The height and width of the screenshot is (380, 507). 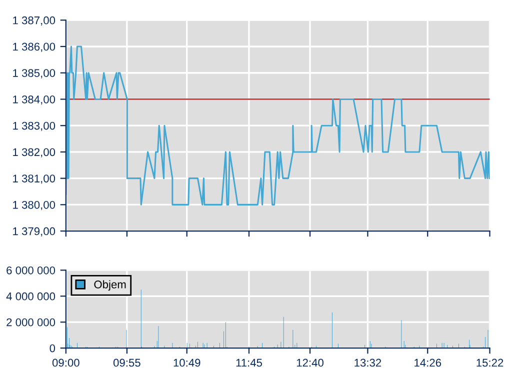 What do you see at coordinates (34, 205) in the screenshot?
I see `y-tick-label: 1 380,00` at bounding box center [34, 205].